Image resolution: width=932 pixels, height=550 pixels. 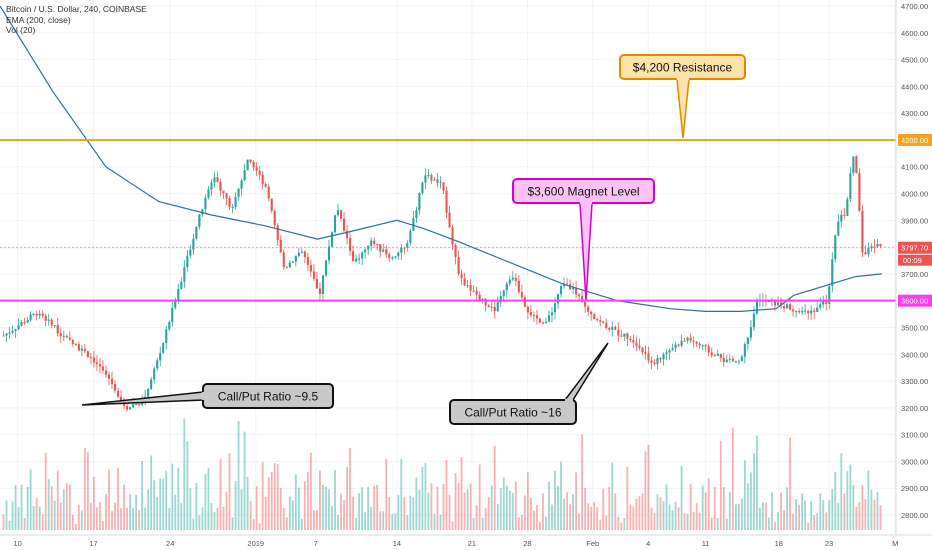 What do you see at coordinates (914, 33) in the screenshot?
I see `price-tick-label: 4600.00` at bounding box center [914, 33].